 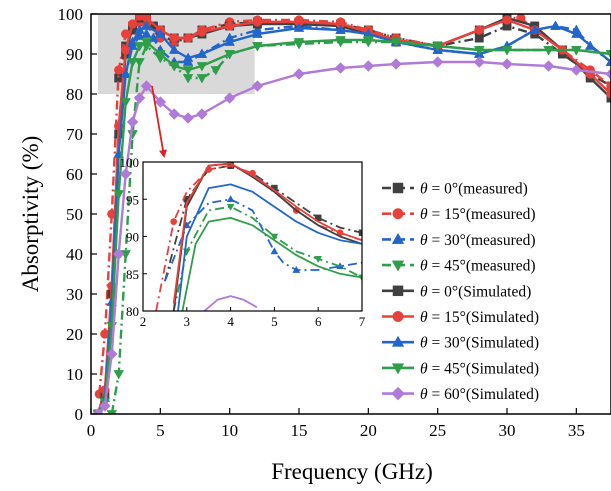 What do you see at coordinates (424, 291) in the screenshot?
I see `legend-theta-4: θ` at bounding box center [424, 291].